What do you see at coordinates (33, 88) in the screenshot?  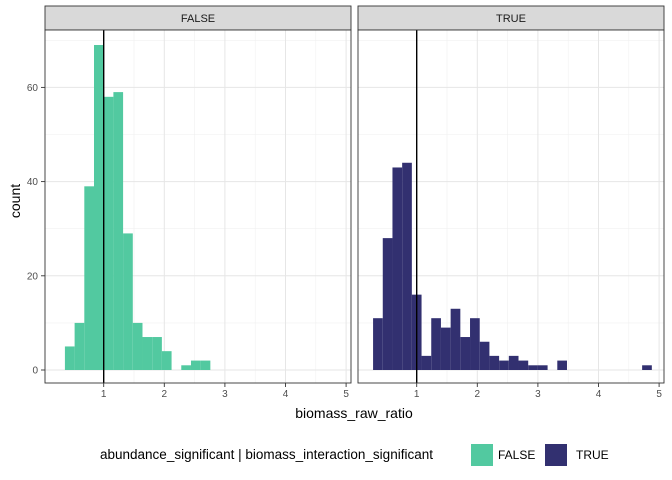 I see `y-tick-label: 60` at bounding box center [33, 88].